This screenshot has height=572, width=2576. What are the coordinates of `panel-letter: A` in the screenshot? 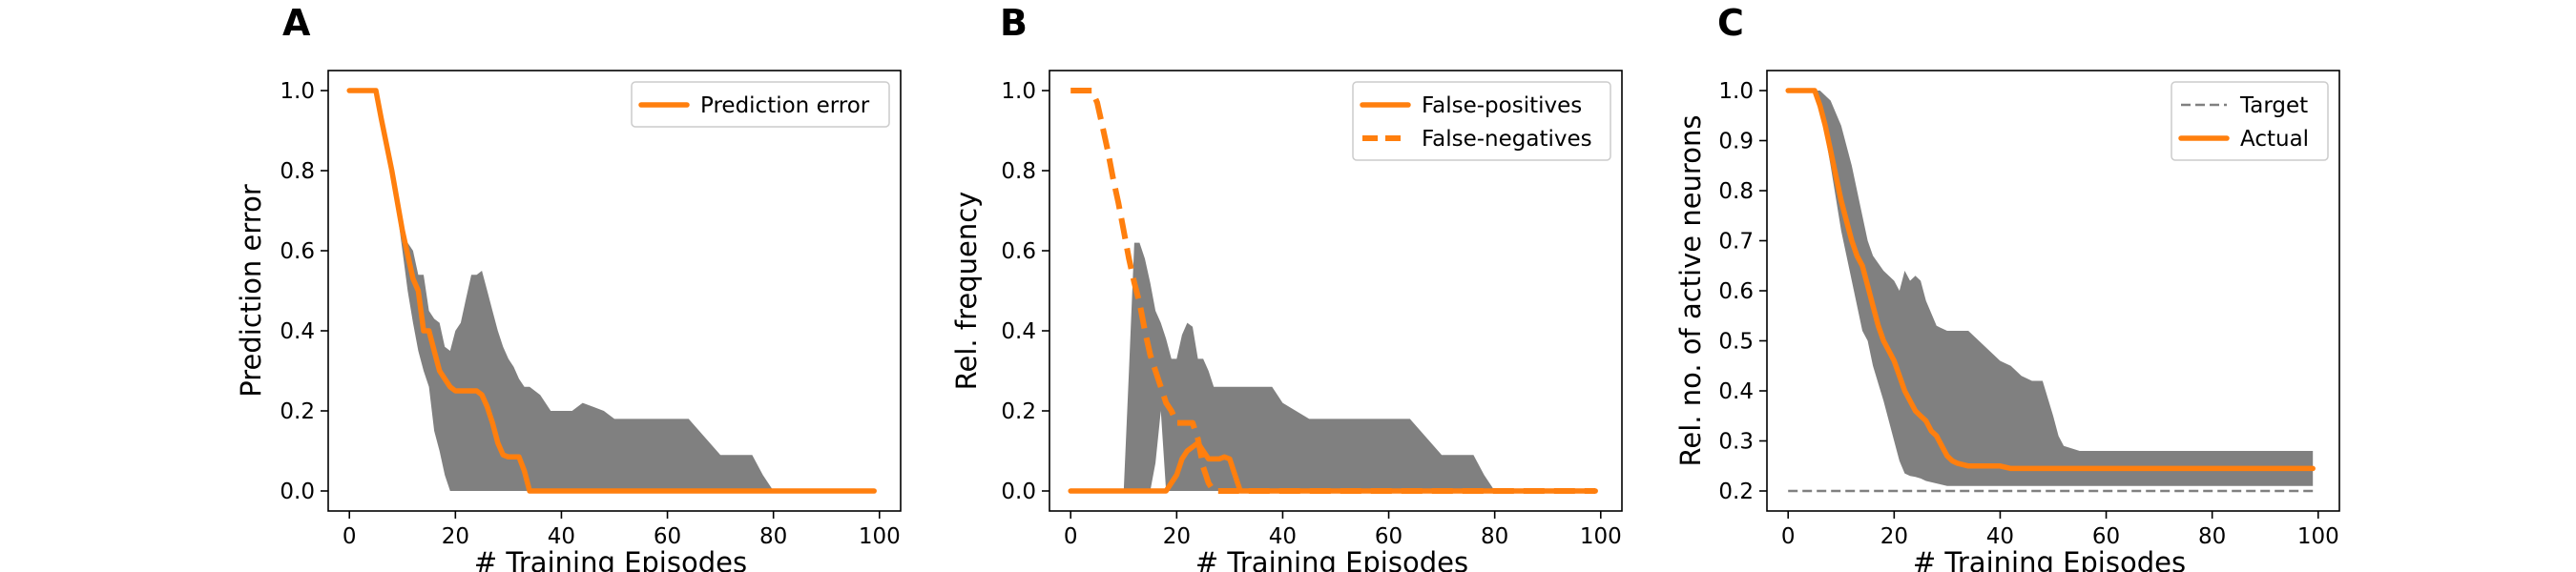 It's located at (296, 23).